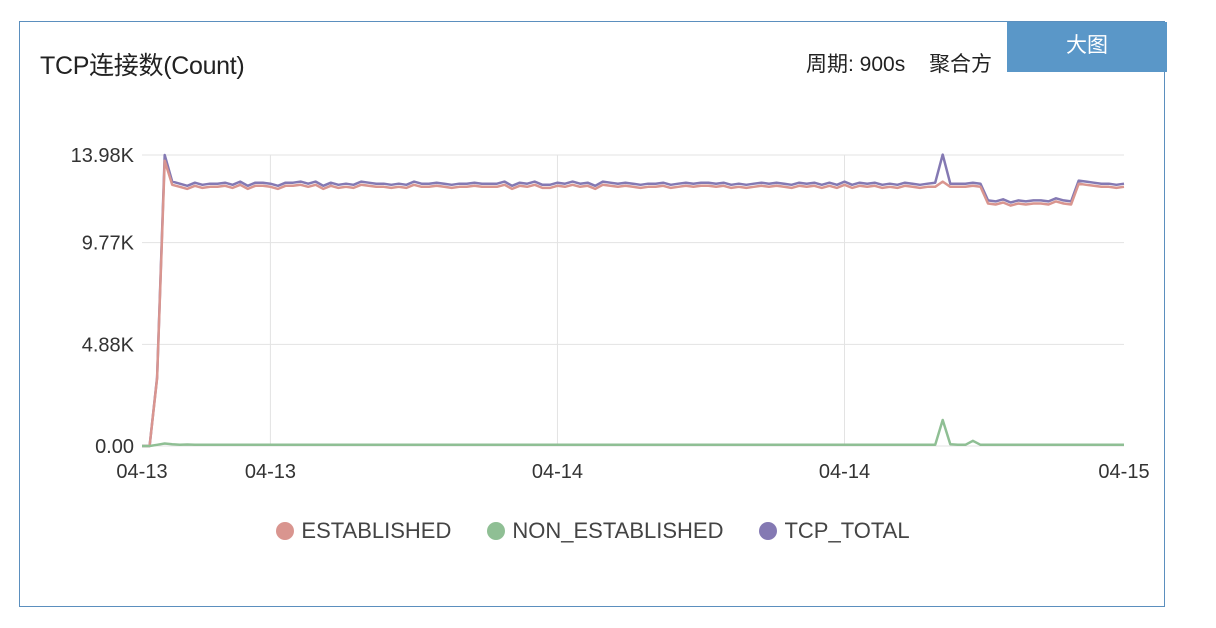  Describe the element at coordinates (142, 66) in the screenshot. I see `panel-title: TCP连接数(Count)` at that location.